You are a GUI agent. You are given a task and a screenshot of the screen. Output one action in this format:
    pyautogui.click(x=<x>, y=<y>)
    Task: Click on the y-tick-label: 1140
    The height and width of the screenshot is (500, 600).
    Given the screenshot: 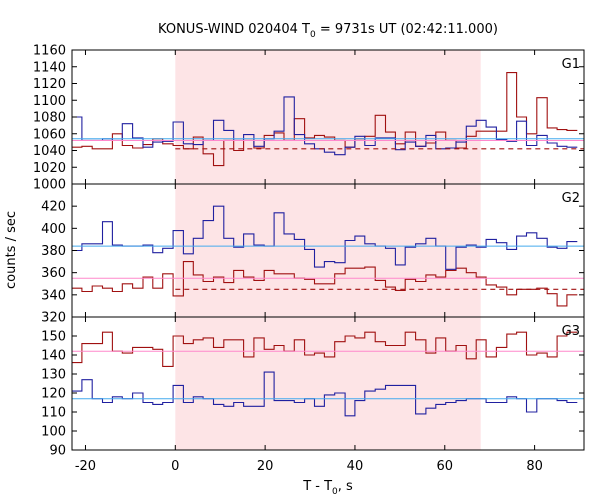 What is the action you would take?
    pyautogui.click(x=49, y=67)
    